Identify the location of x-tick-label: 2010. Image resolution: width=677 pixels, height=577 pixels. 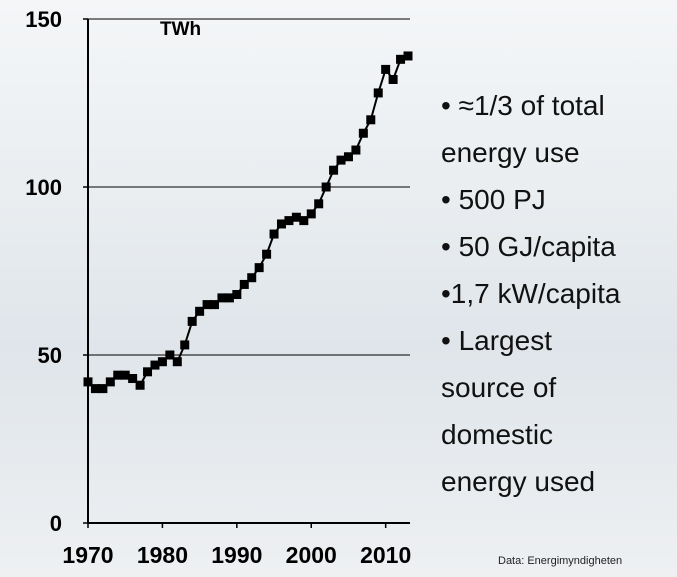
(385, 555).